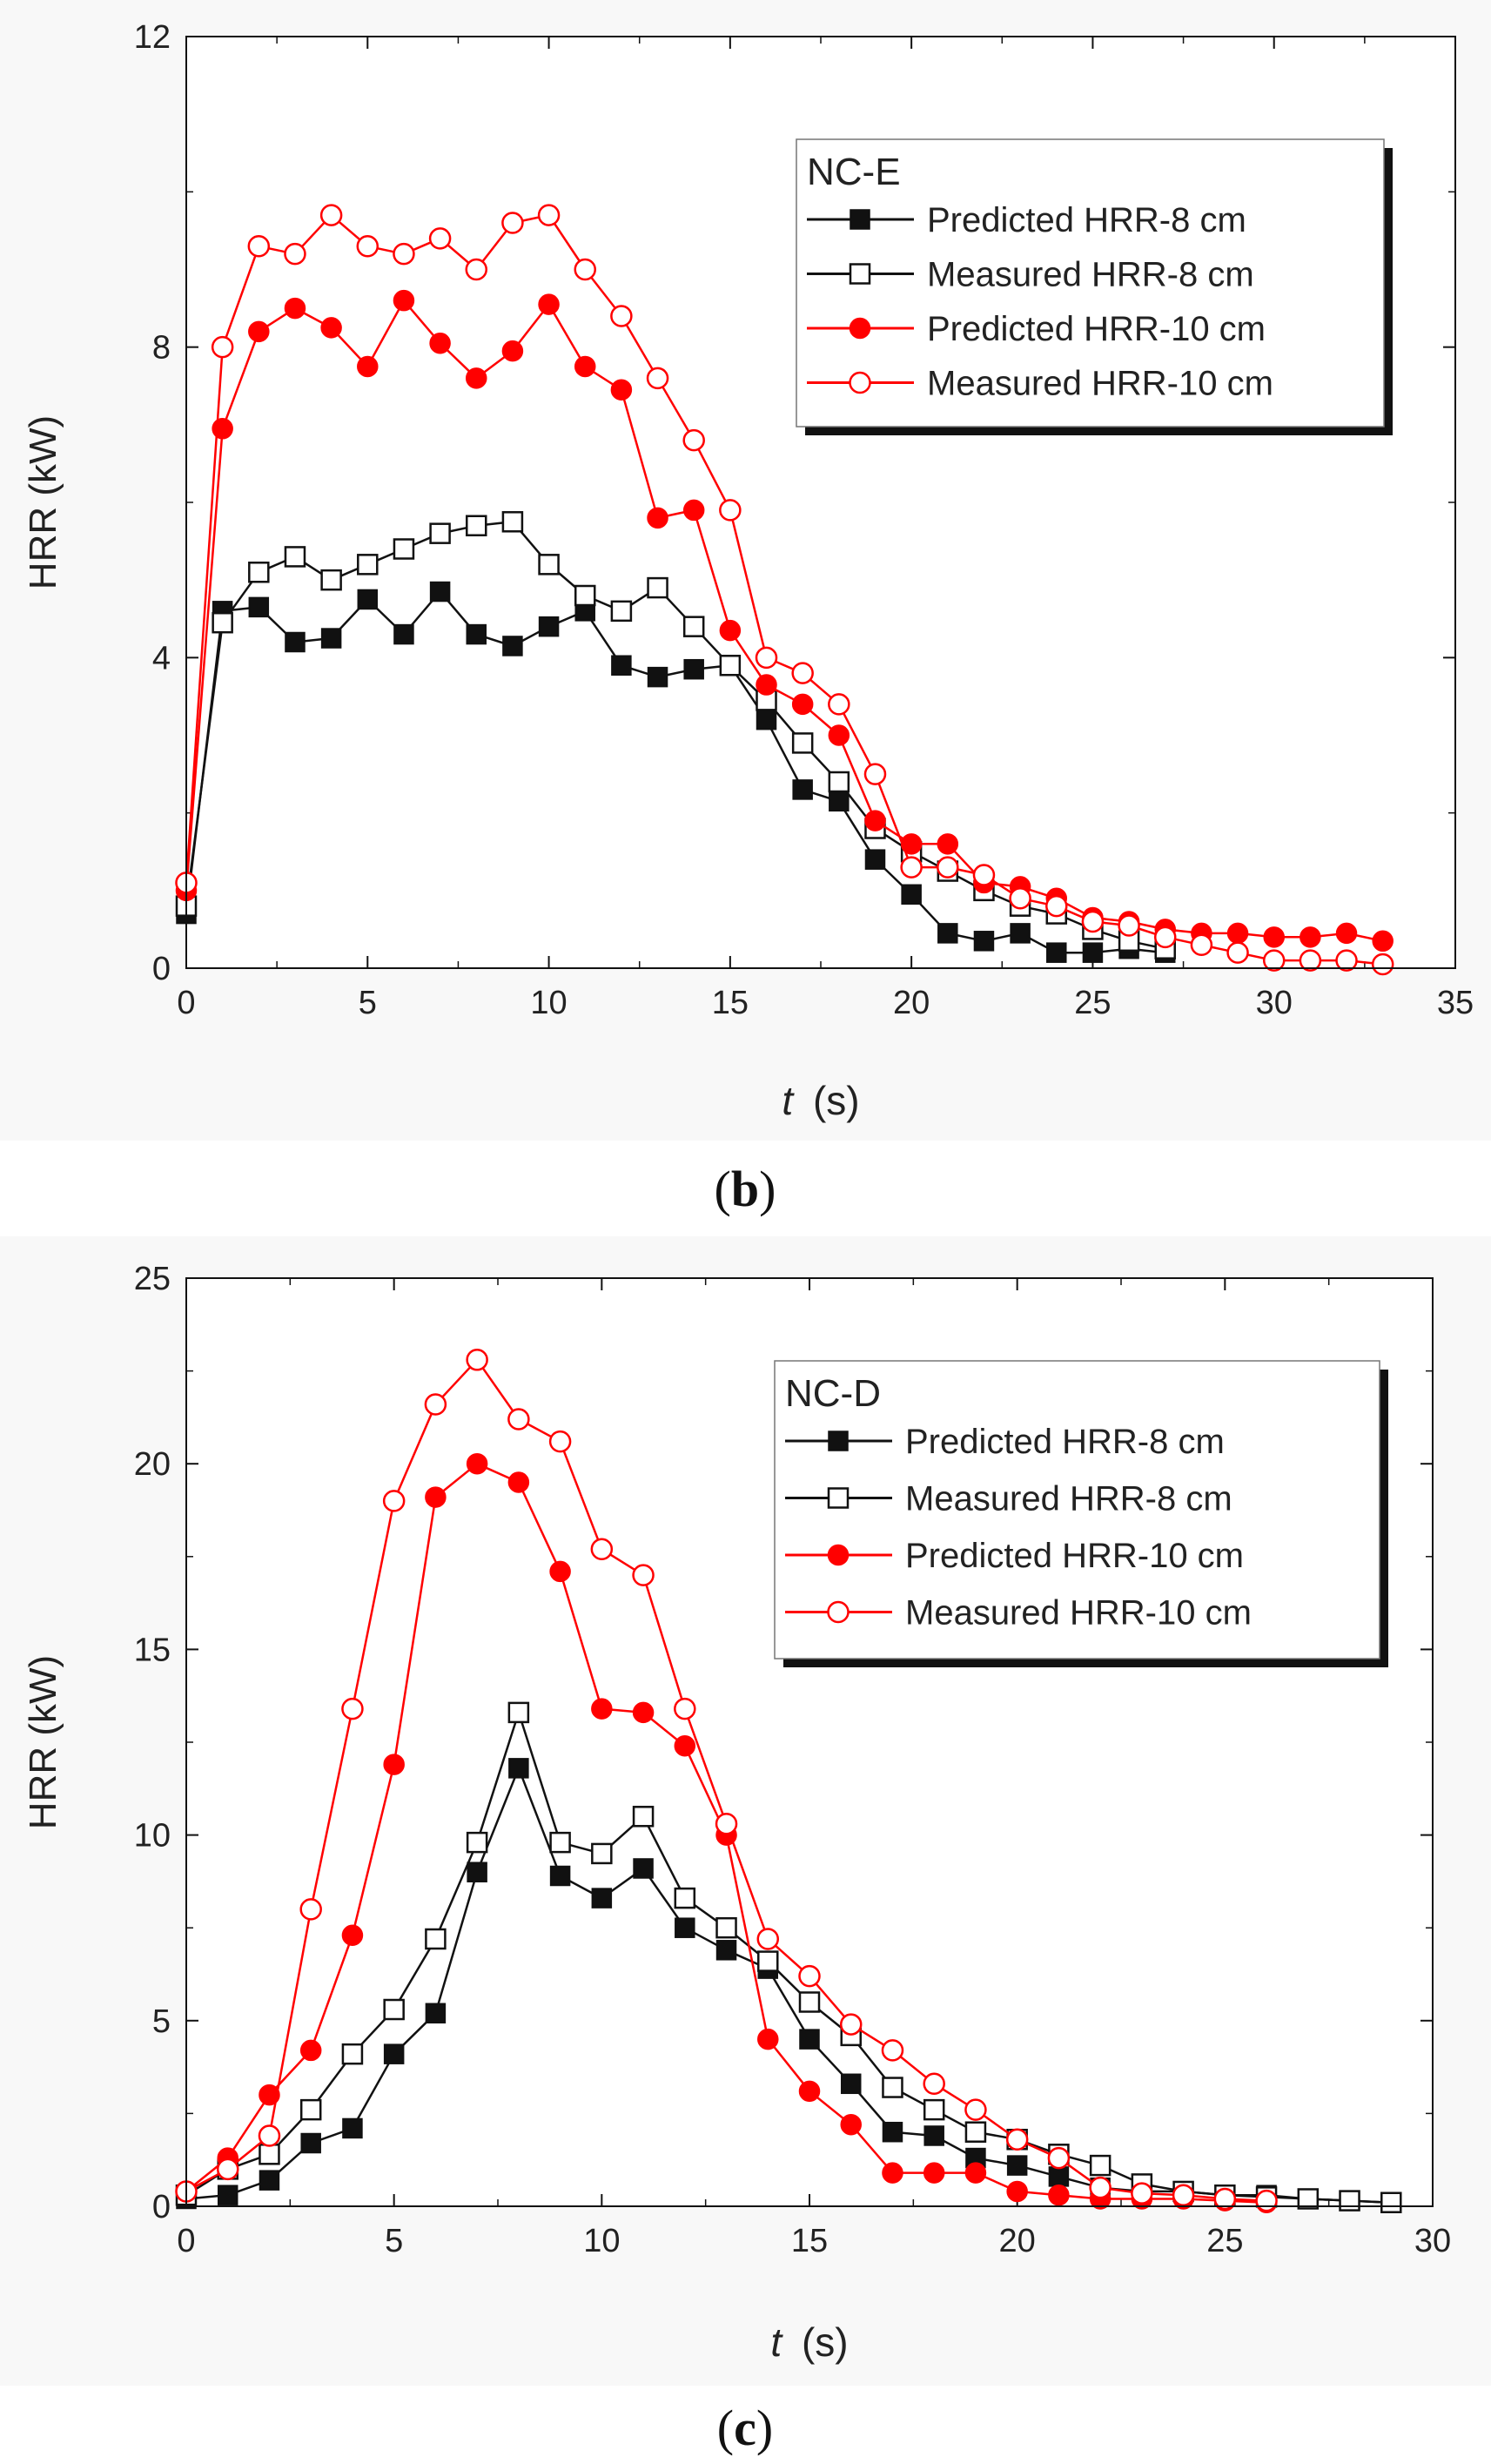 This screenshot has height=2464, width=1491. Describe the element at coordinates (675, 772) in the screenshot. I see `panel-b-predicted-hrr-8-cm-line` at that location.